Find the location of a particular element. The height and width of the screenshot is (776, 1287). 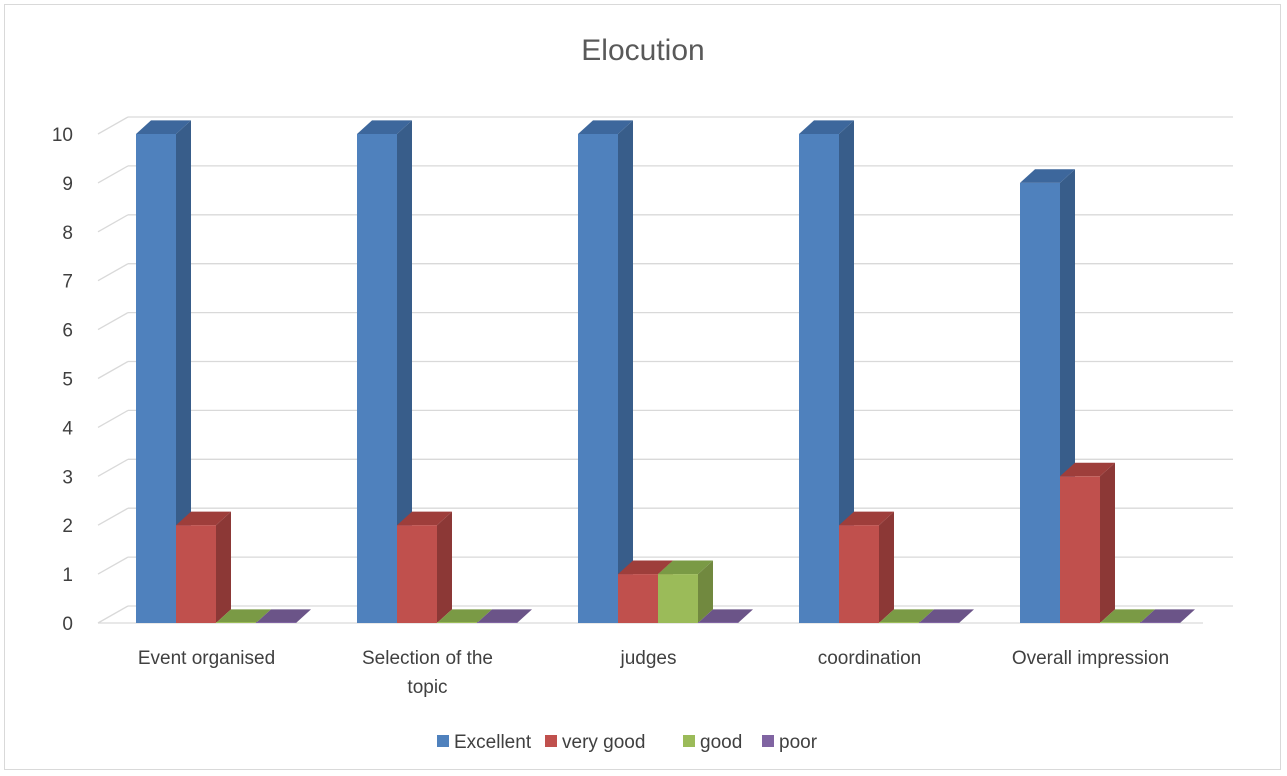

y-tick-label: 9 is located at coordinates (67, 184).